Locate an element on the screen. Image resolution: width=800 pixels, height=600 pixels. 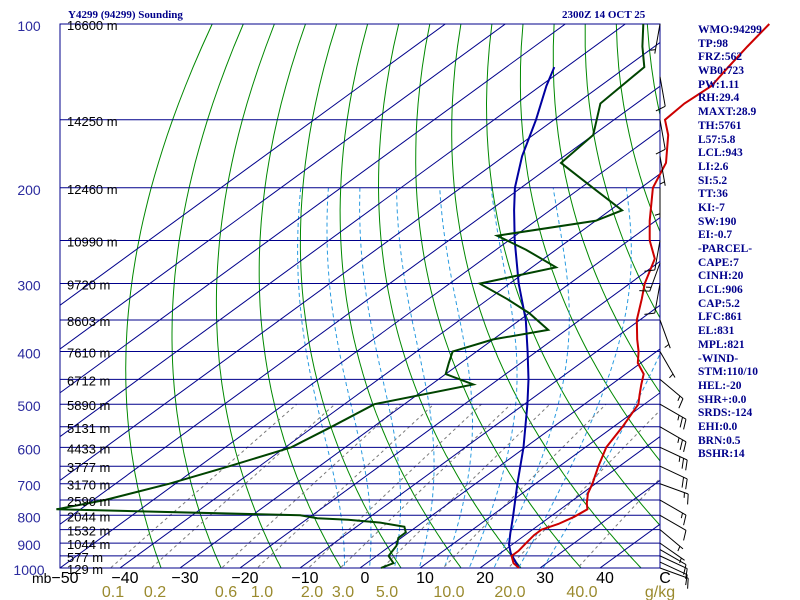
index-value: EL:831 is located at coordinates (716, 331).